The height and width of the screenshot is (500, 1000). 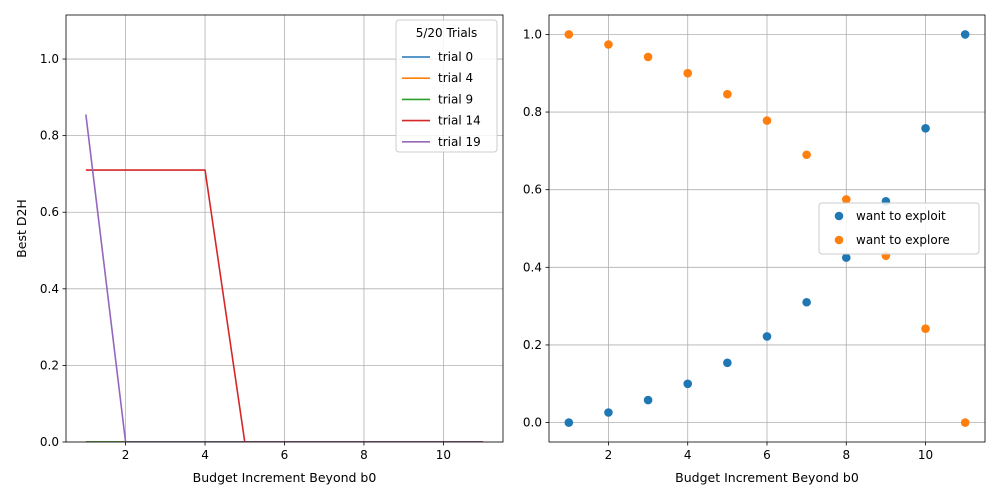 I want to click on legend-entry: trial 14, so click(x=459, y=121).